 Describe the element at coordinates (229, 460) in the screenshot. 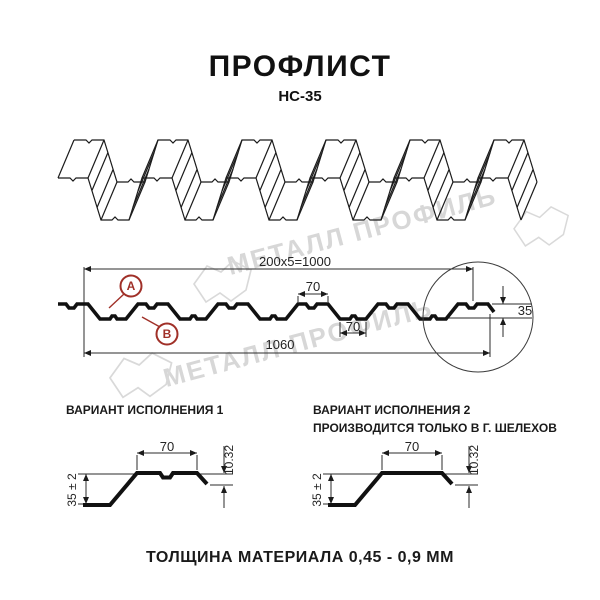

I see `variant1-dim-lip: 10.32` at that location.